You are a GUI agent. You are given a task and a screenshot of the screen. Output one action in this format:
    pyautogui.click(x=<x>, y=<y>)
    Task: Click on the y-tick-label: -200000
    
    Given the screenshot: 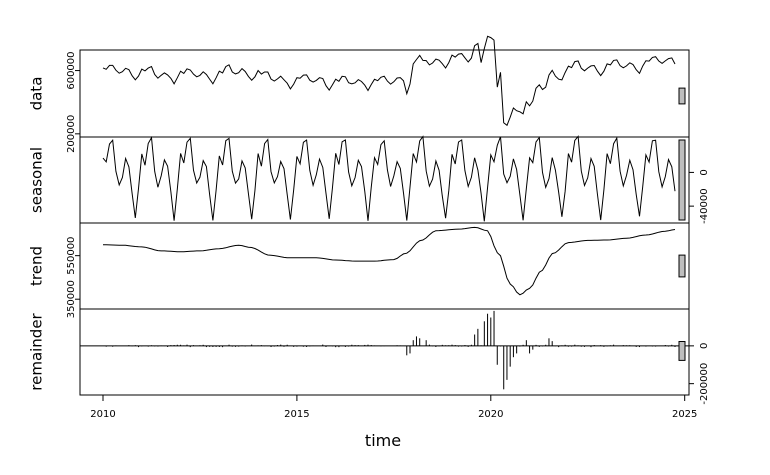 What is the action you would take?
    pyautogui.click(x=704, y=384)
    